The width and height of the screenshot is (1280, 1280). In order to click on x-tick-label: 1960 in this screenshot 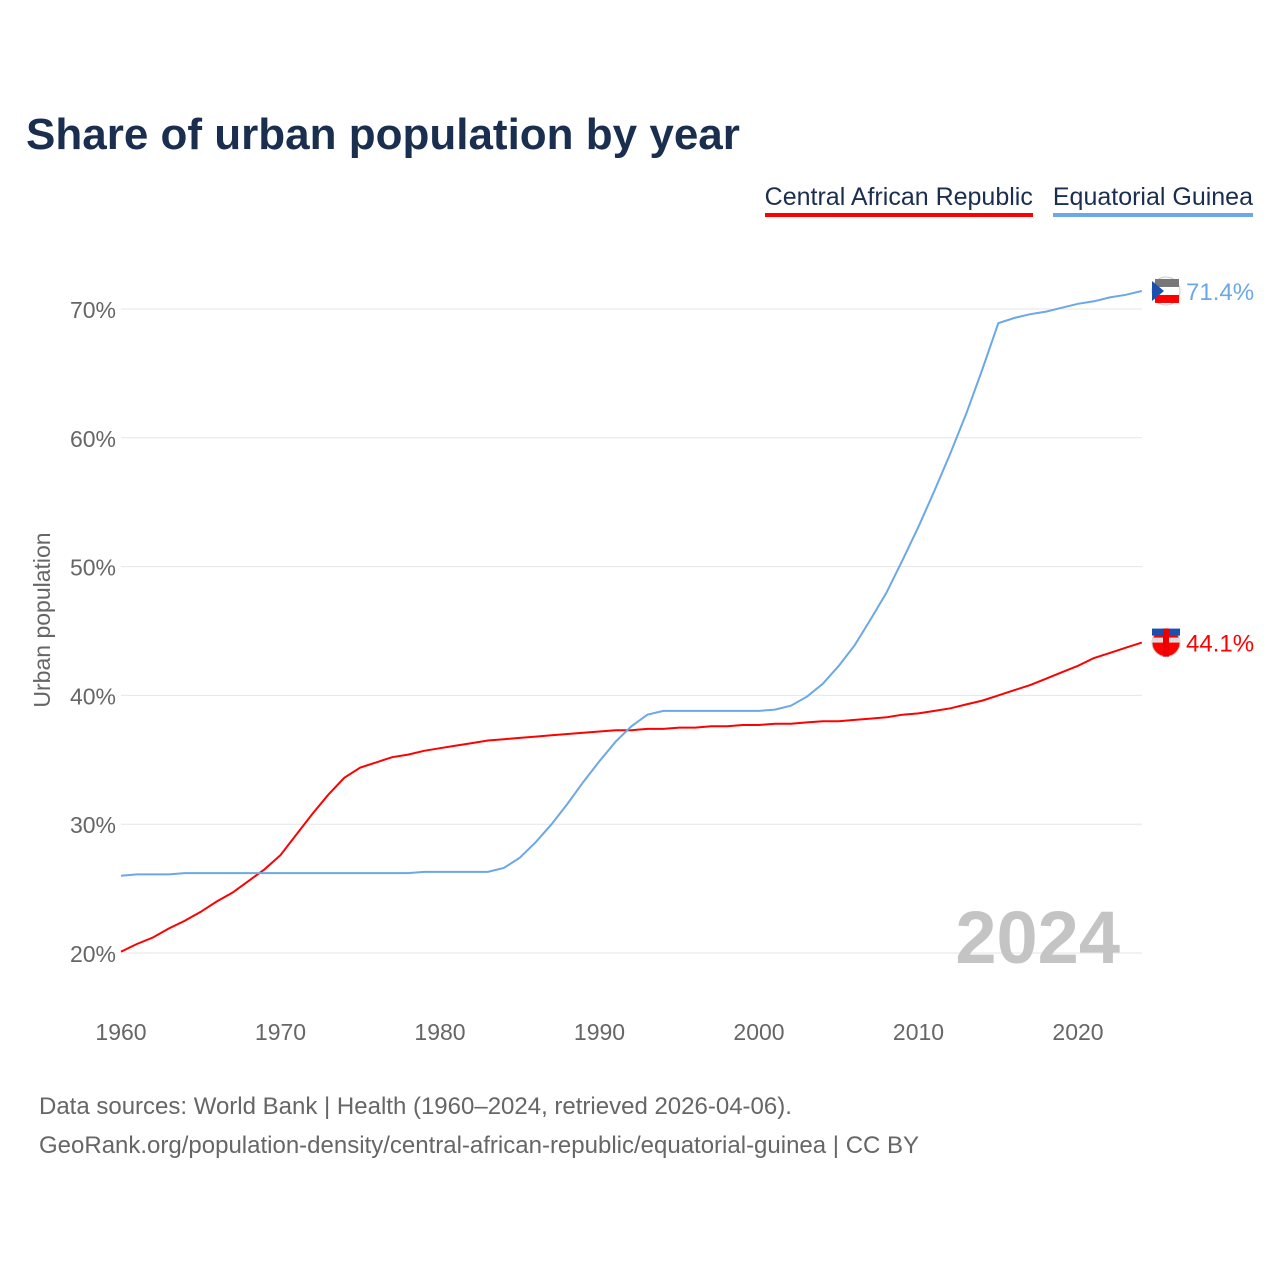, I will do `click(120, 1032)`.